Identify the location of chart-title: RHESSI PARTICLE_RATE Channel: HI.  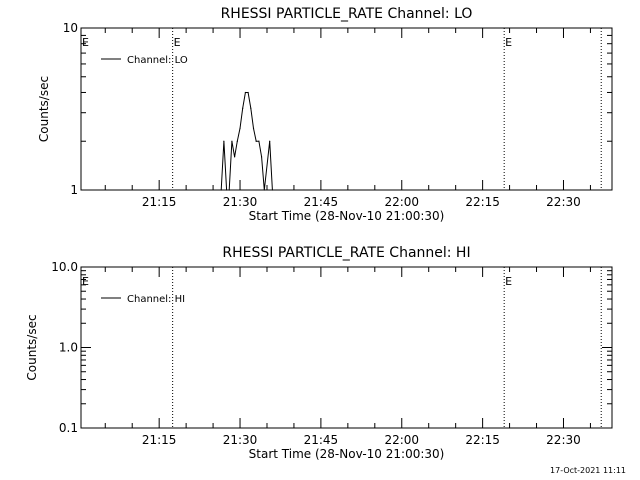
(346, 253).